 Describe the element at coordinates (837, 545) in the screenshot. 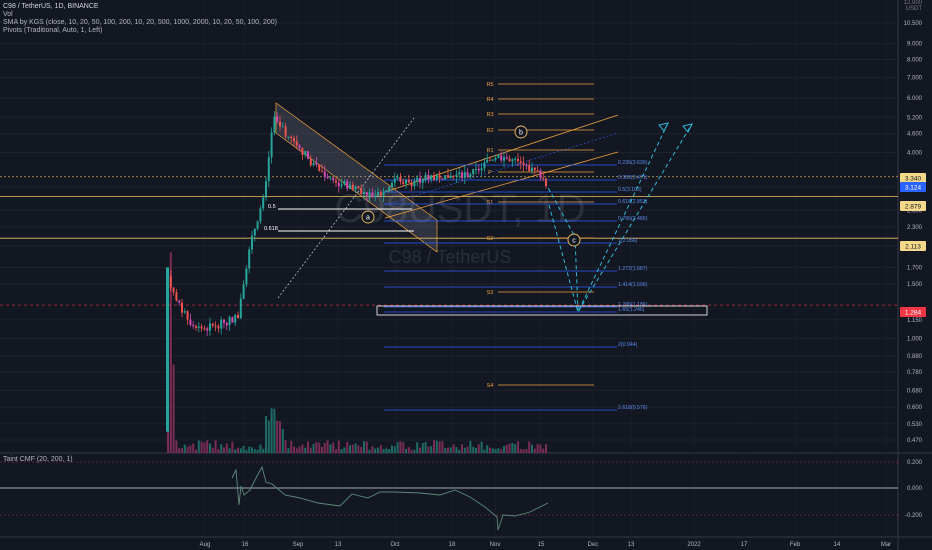

I see `time-tick: 14` at that location.